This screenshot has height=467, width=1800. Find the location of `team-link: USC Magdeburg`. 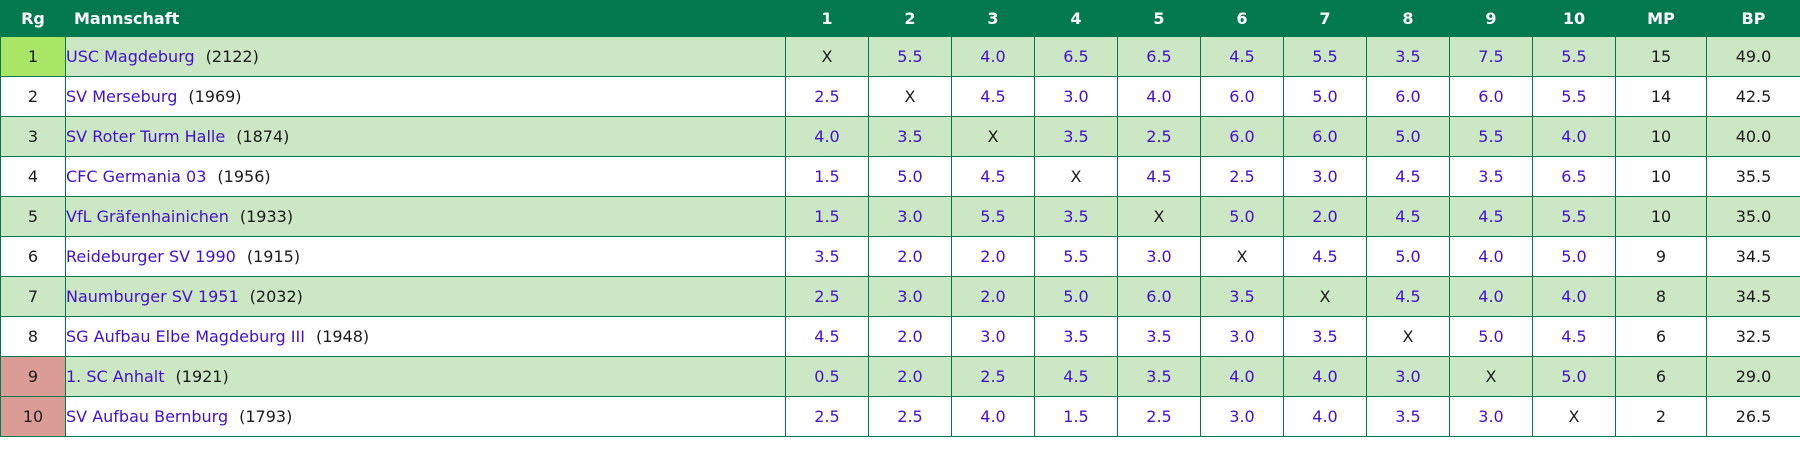

team-link: USC Magdeburg is located at coordinates (130, 56).